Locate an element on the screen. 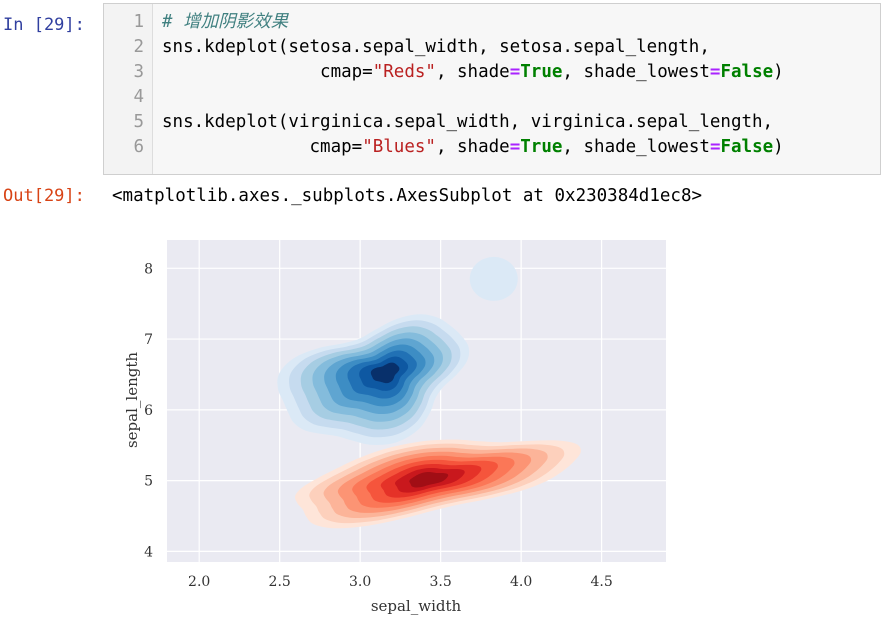 Image resolution: width=882 pixels, height=620 pixels. y-tick-label: 6 is located at coordinates (148, 411).